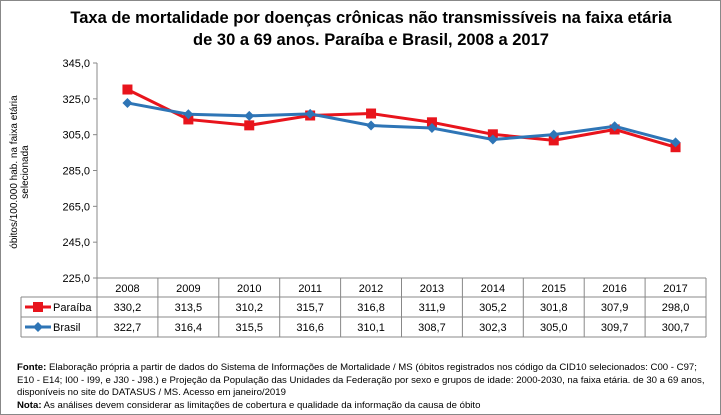 Image resolution: width=721 pixels, height=415 pixels. I want to click on data-value: 301,8, so click(554, 308).